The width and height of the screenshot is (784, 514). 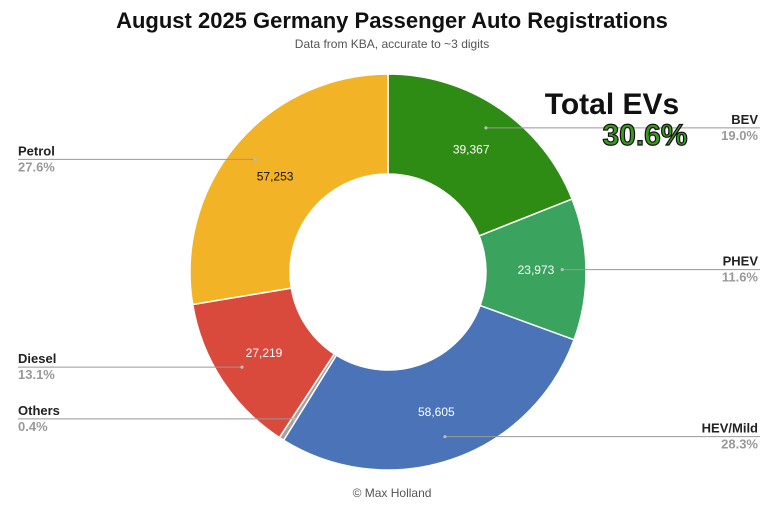 I want to click on value-label-petrol: 57,253, so click(x=275, y=176).